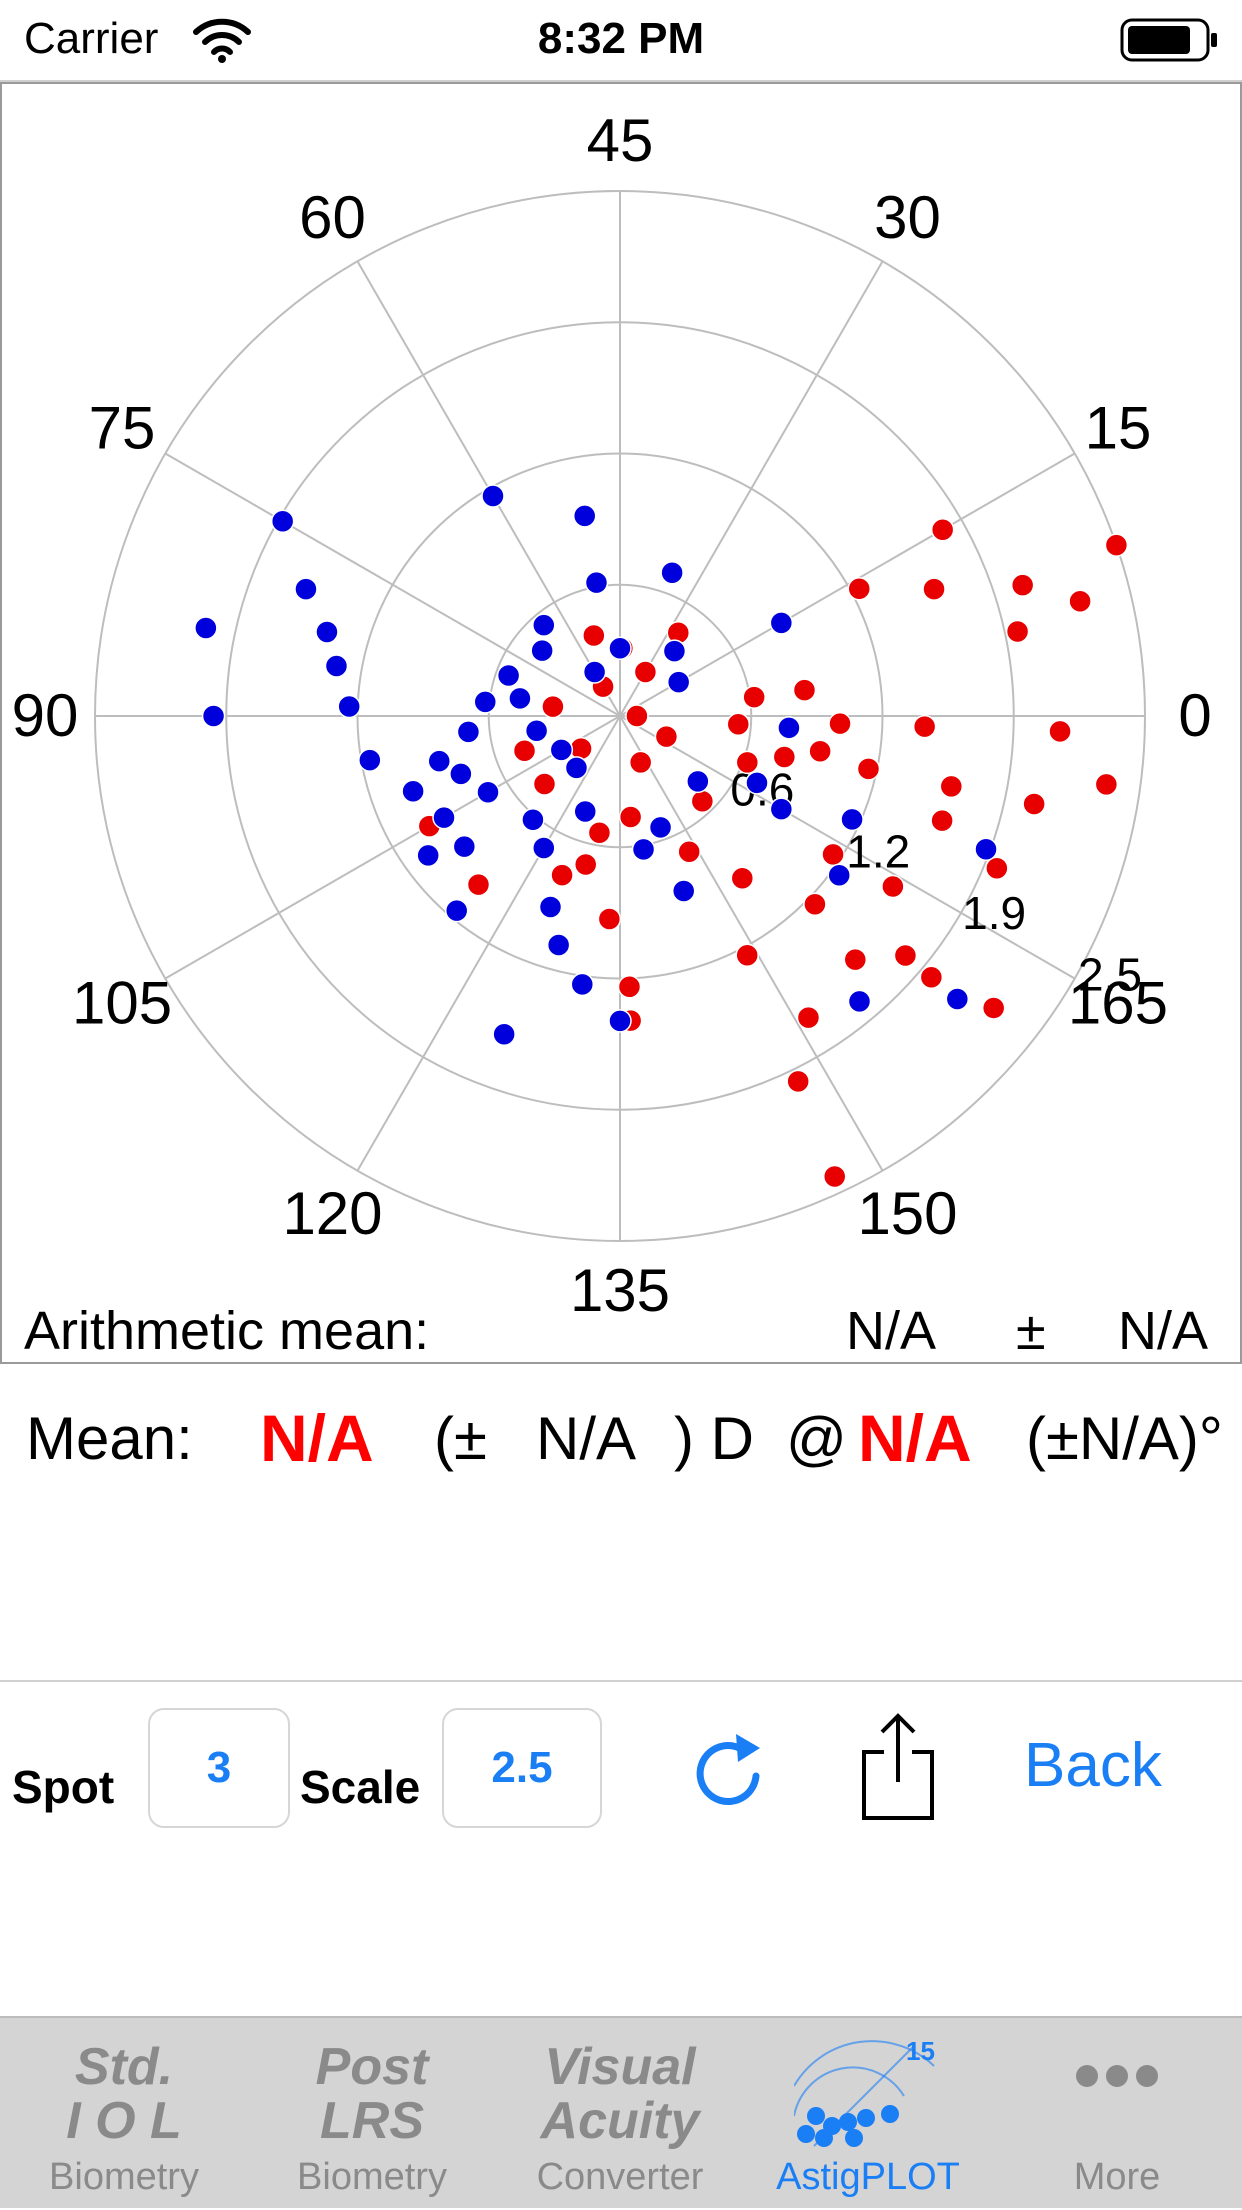 This screenshot has height=2210, width=1242. Describe the element at coordinates (1168, 40) in the screenshot. I see `battery-icon` at that location.